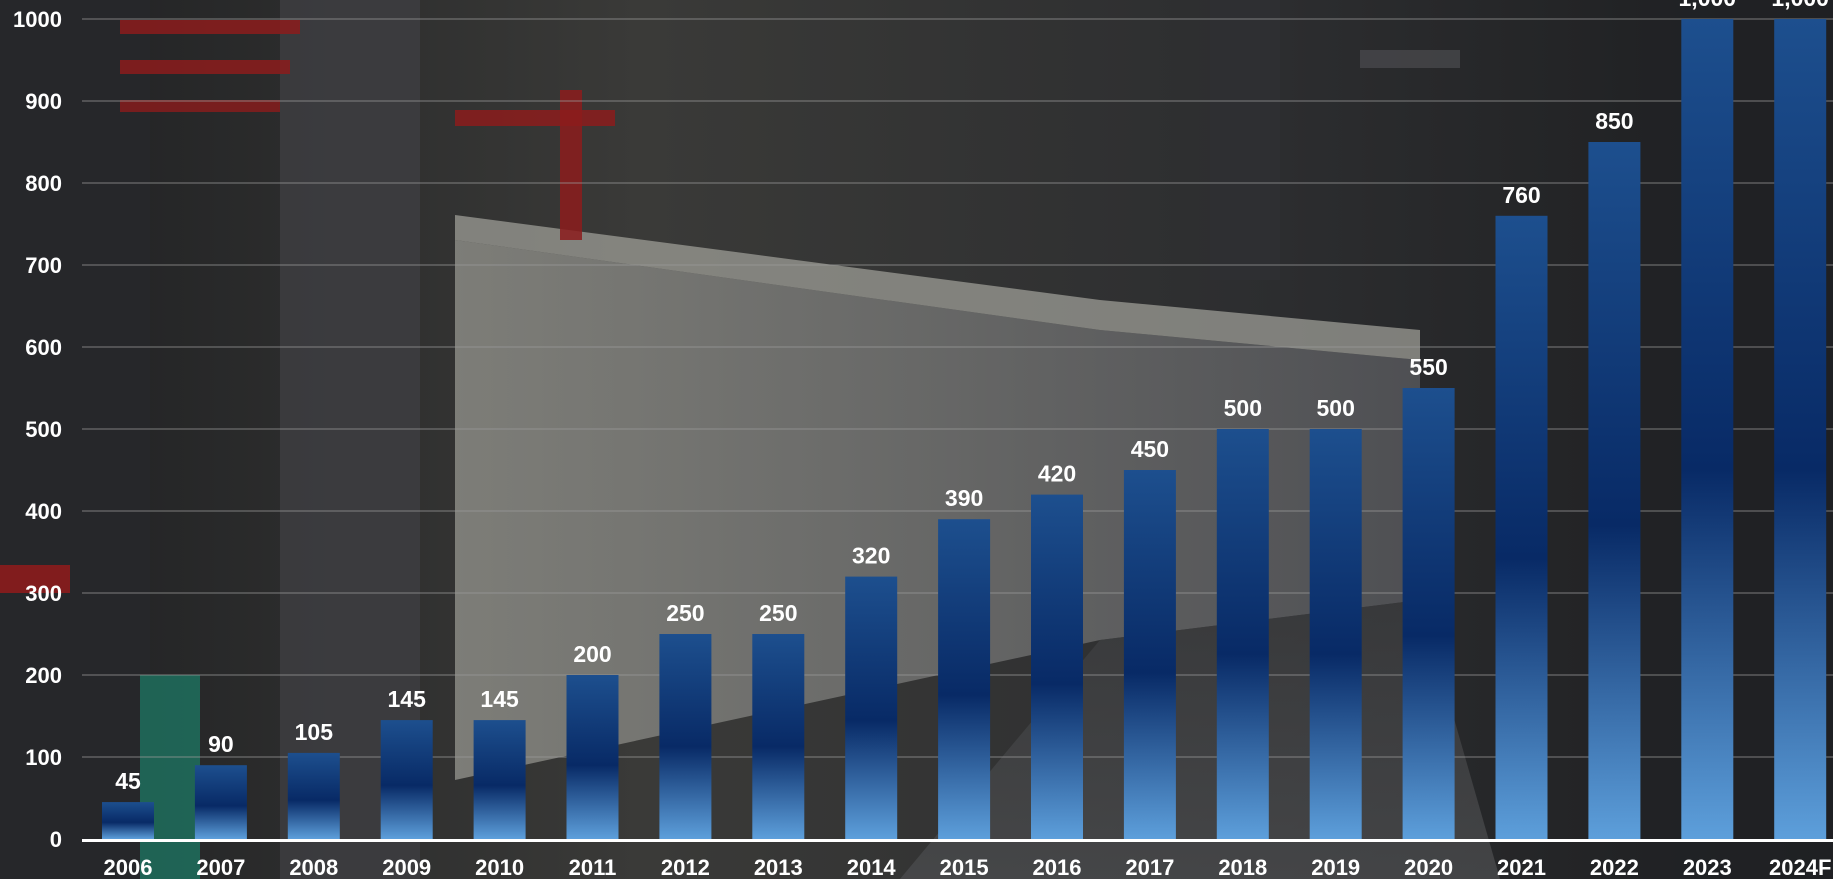  Describe the element at coordinates (592, 757) in the screenshot. I see `bar-2011` at that location.